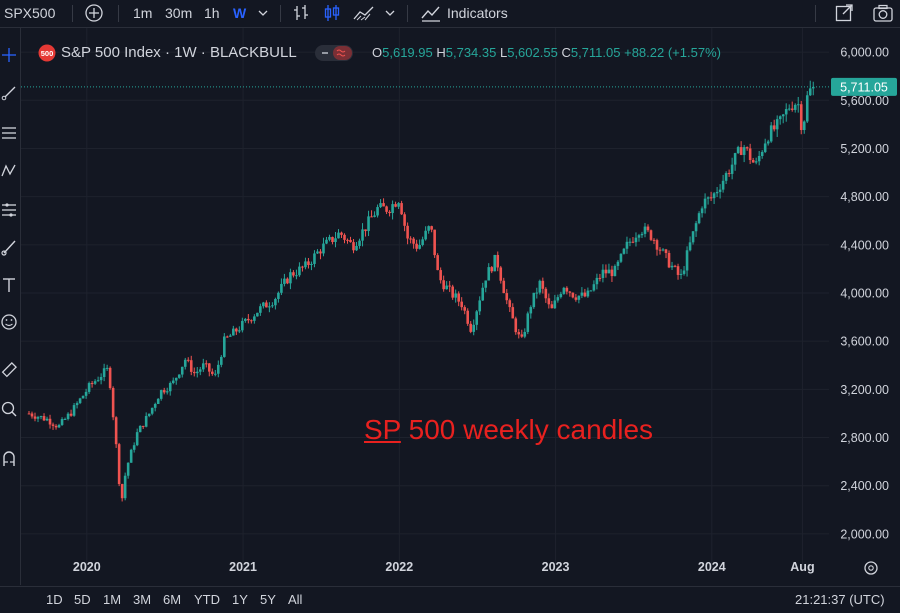 The image size is (900, 613). I want to click on range-5y: 5Y, so click(268, 599).